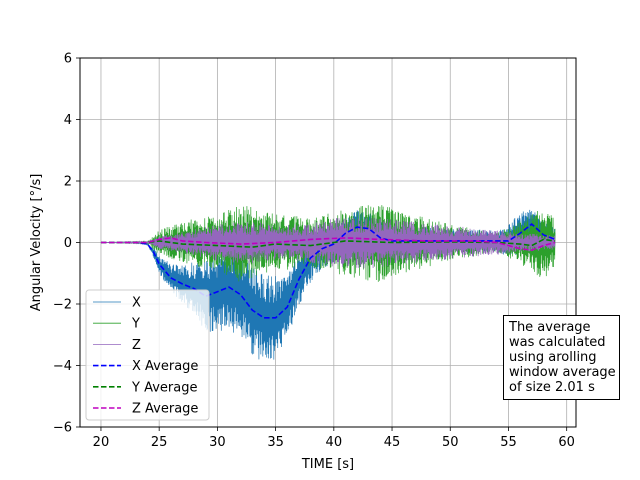  What do you see at coordinates (164, 387) in the screenshot?
I see `legend-label: Y Average` at bounding box center [164, 387].